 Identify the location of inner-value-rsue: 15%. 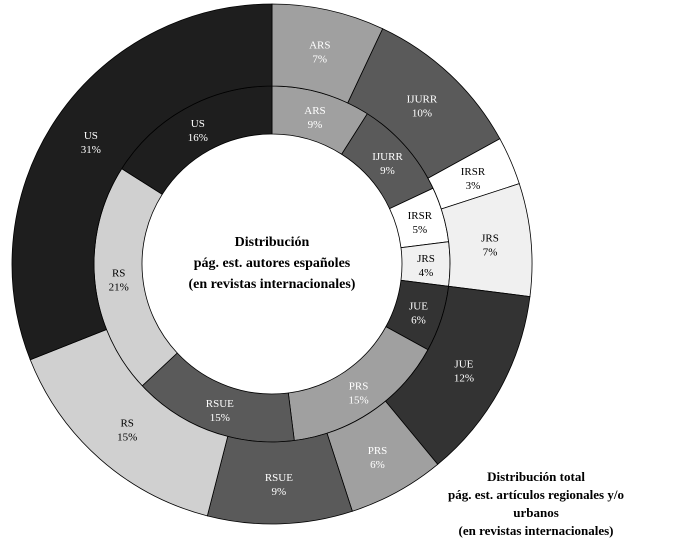
(220, 418).